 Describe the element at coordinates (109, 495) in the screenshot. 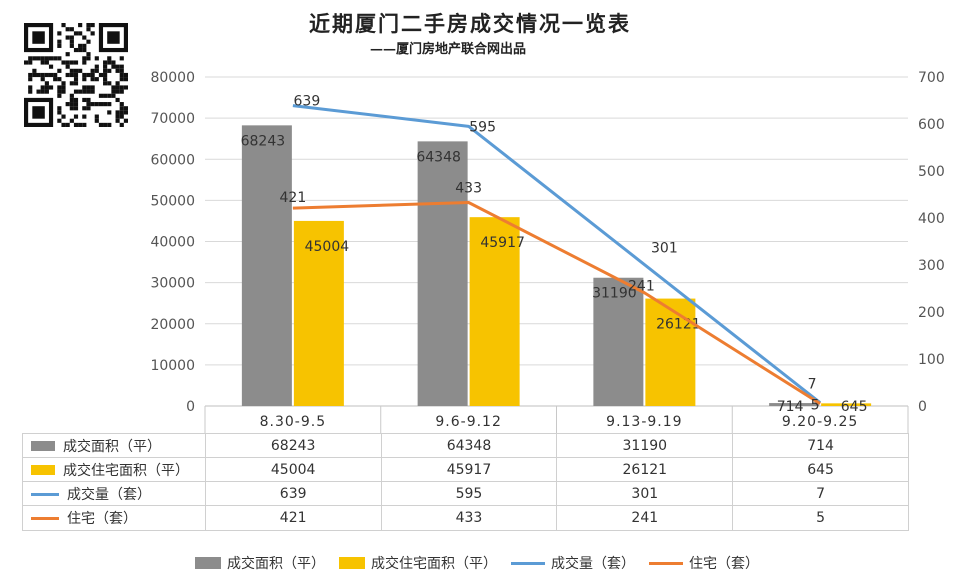

I see `series-name: 成交量（套）` at that location.